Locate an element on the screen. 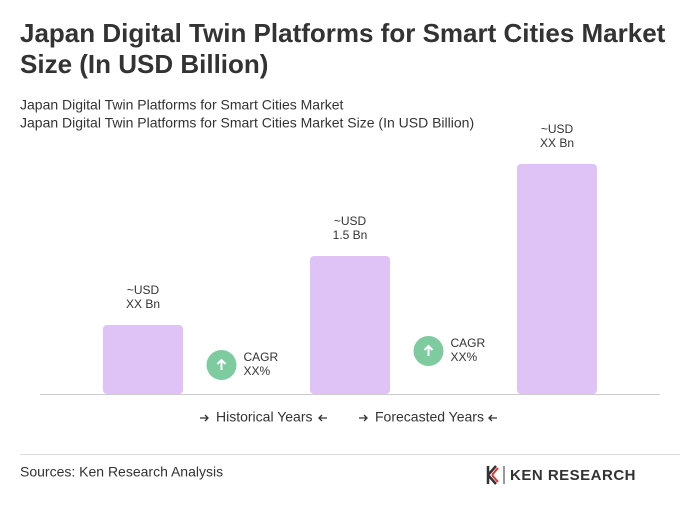 Image resolution: width=700 pixels, height=520 pixels. logo-text: KEN RESEARCH is located at coordinates (573, 475).